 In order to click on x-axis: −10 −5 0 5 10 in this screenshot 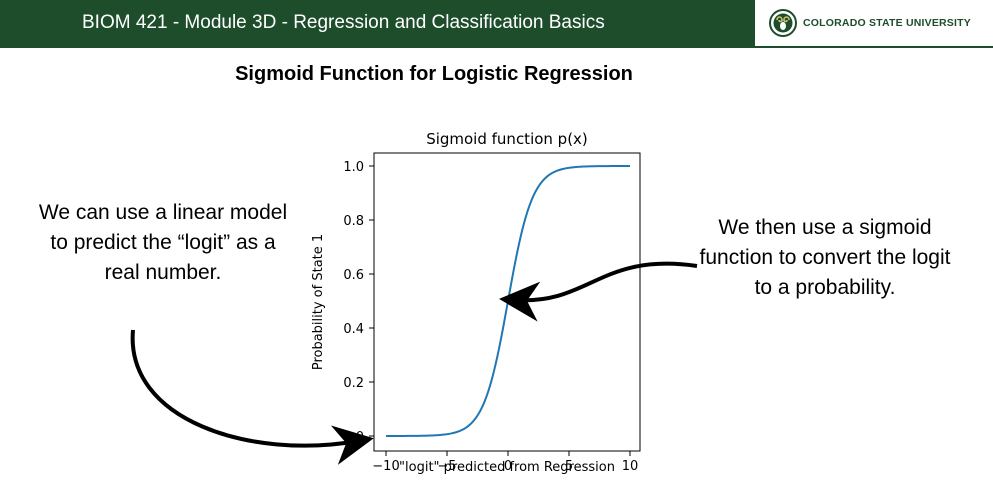, I will do `click(505, 462)`.